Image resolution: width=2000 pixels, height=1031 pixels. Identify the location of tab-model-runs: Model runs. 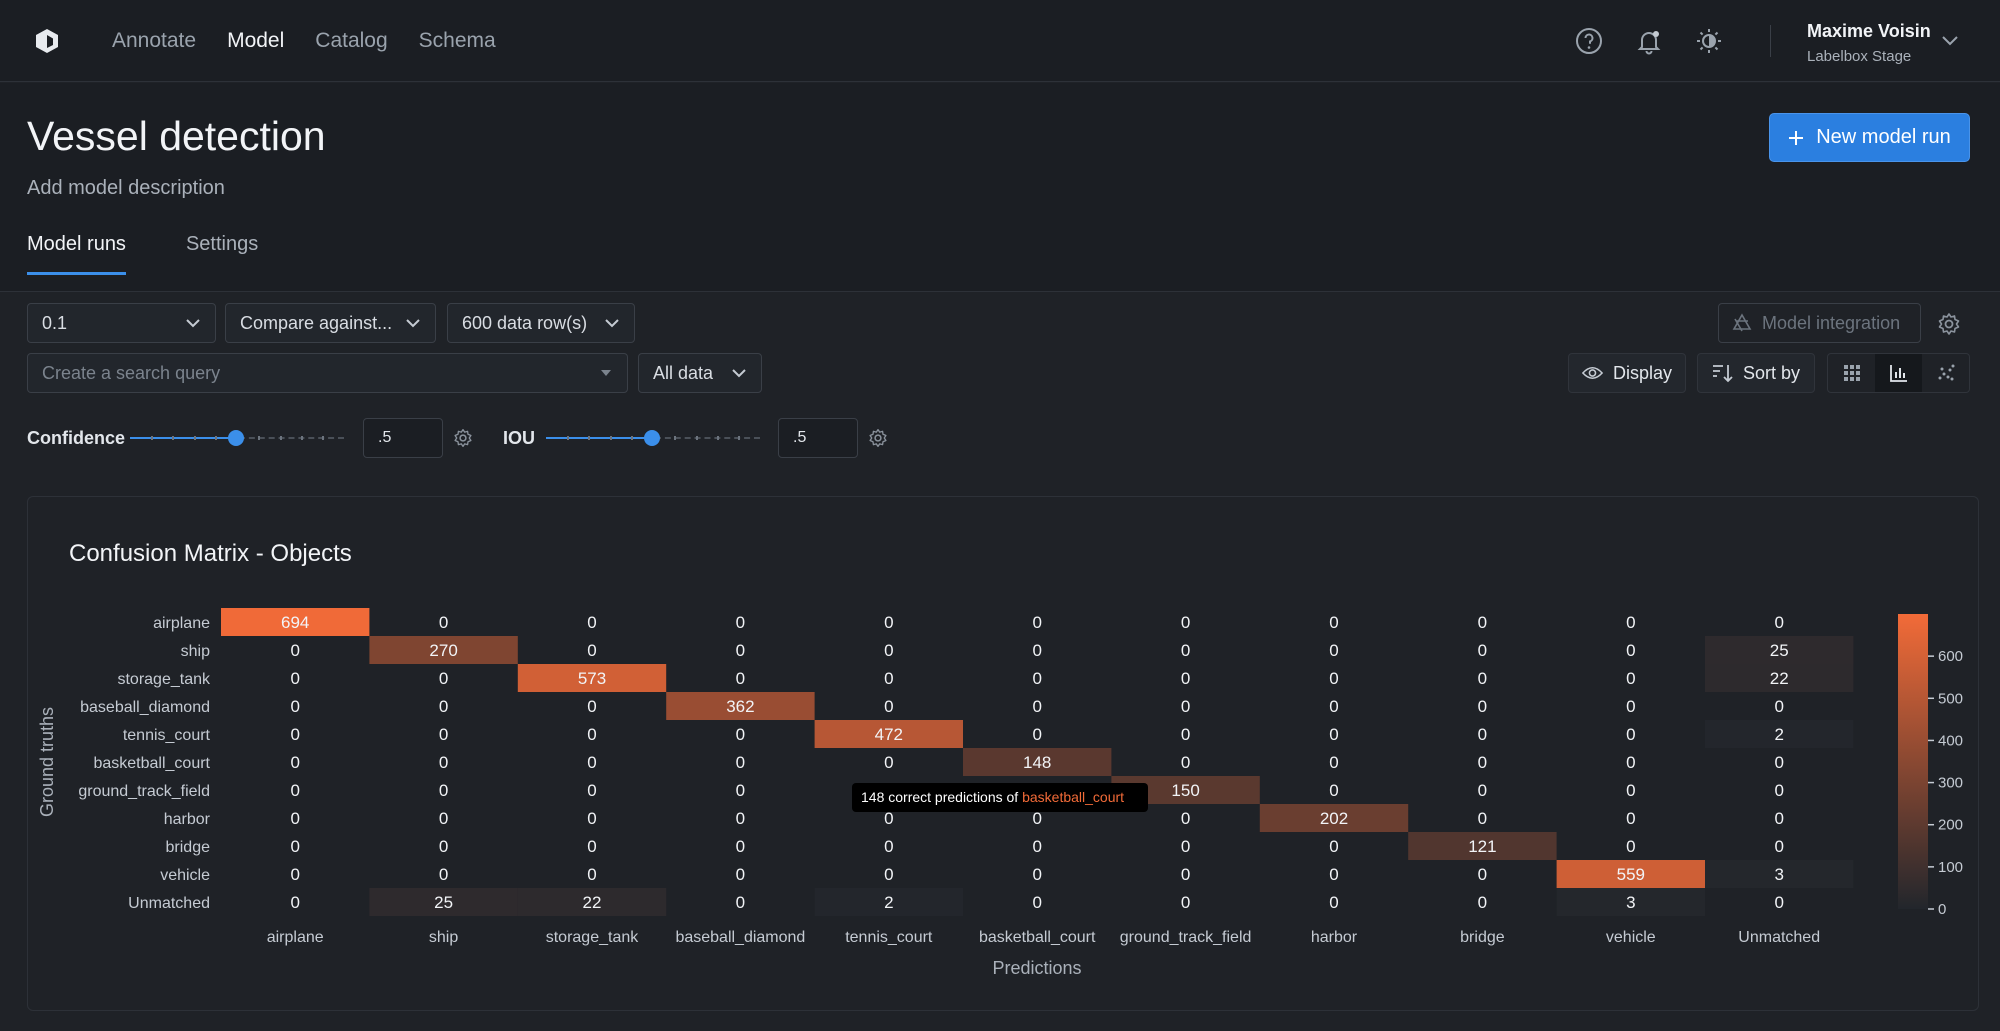
(76, 254).